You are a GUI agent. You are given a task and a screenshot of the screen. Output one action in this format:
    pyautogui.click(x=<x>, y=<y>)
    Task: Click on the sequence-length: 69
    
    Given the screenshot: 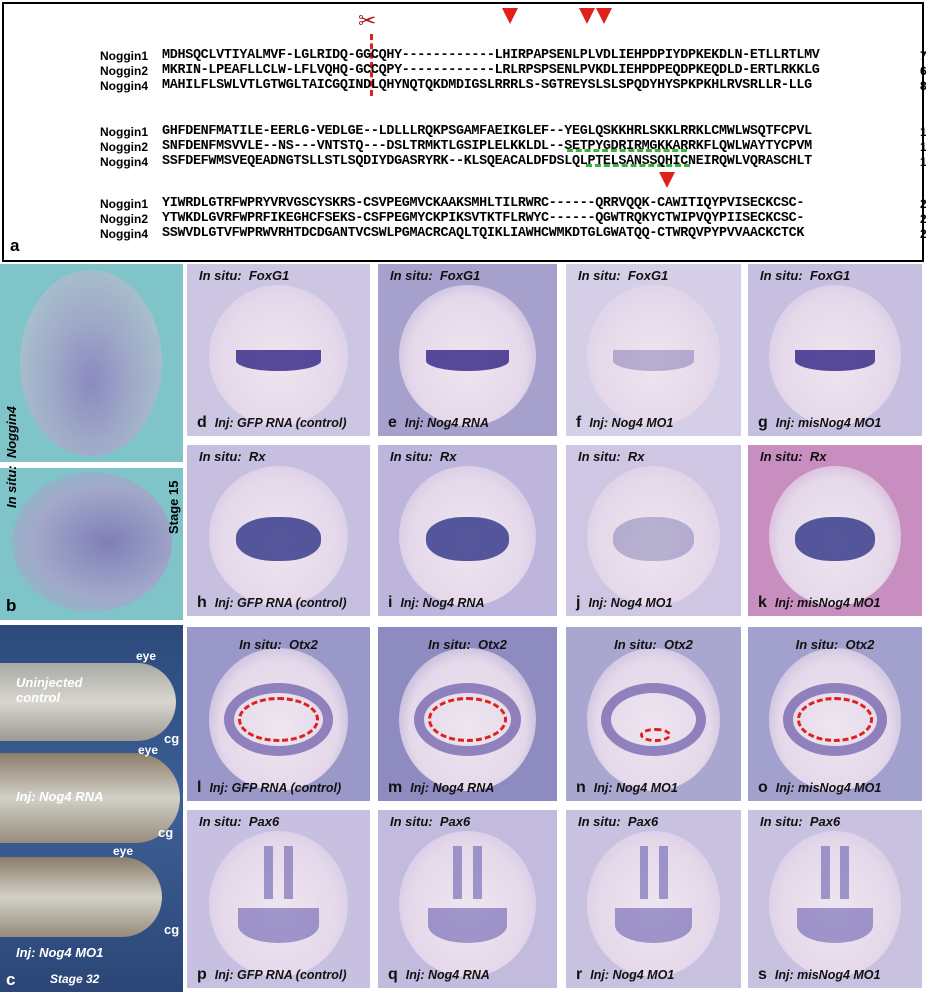 What is the action you would take?
    pyautogui.click(x=923, y=70)
    